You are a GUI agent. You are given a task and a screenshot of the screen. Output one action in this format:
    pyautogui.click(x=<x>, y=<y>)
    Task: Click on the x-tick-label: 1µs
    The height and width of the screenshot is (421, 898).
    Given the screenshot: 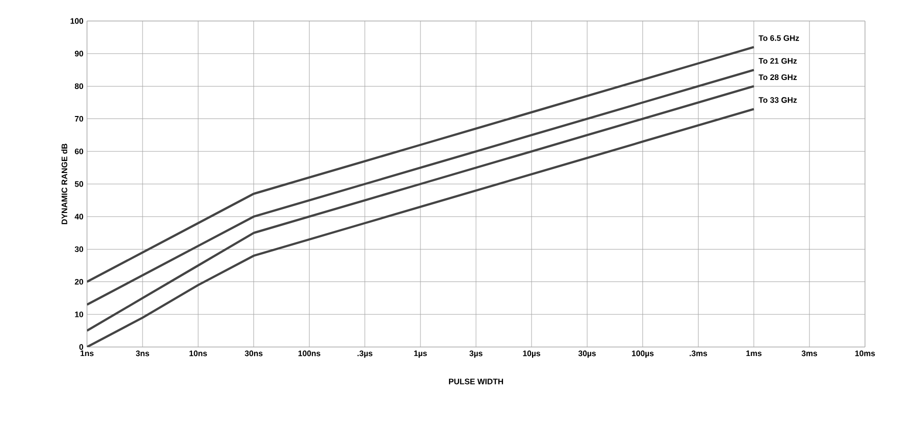 What is the action you would take?
    pyautogui.click(x=420, y=354)
    